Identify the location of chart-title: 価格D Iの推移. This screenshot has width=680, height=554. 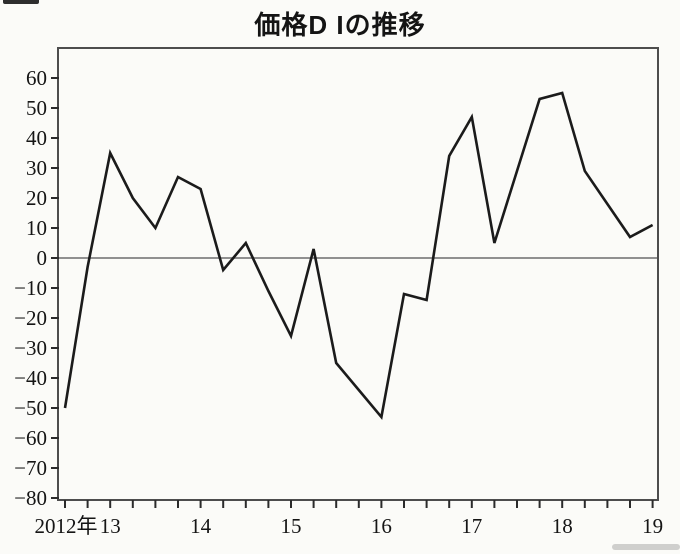
(340, 25).